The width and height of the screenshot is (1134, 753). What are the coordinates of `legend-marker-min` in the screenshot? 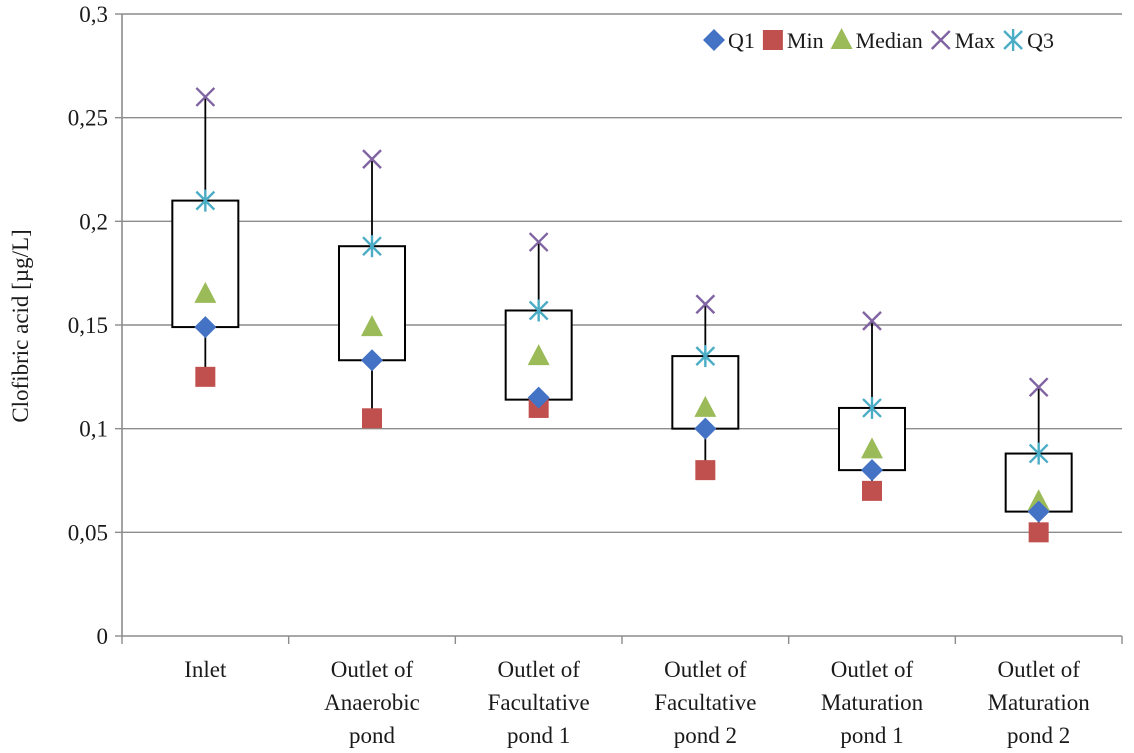 It's located at (772, 40).